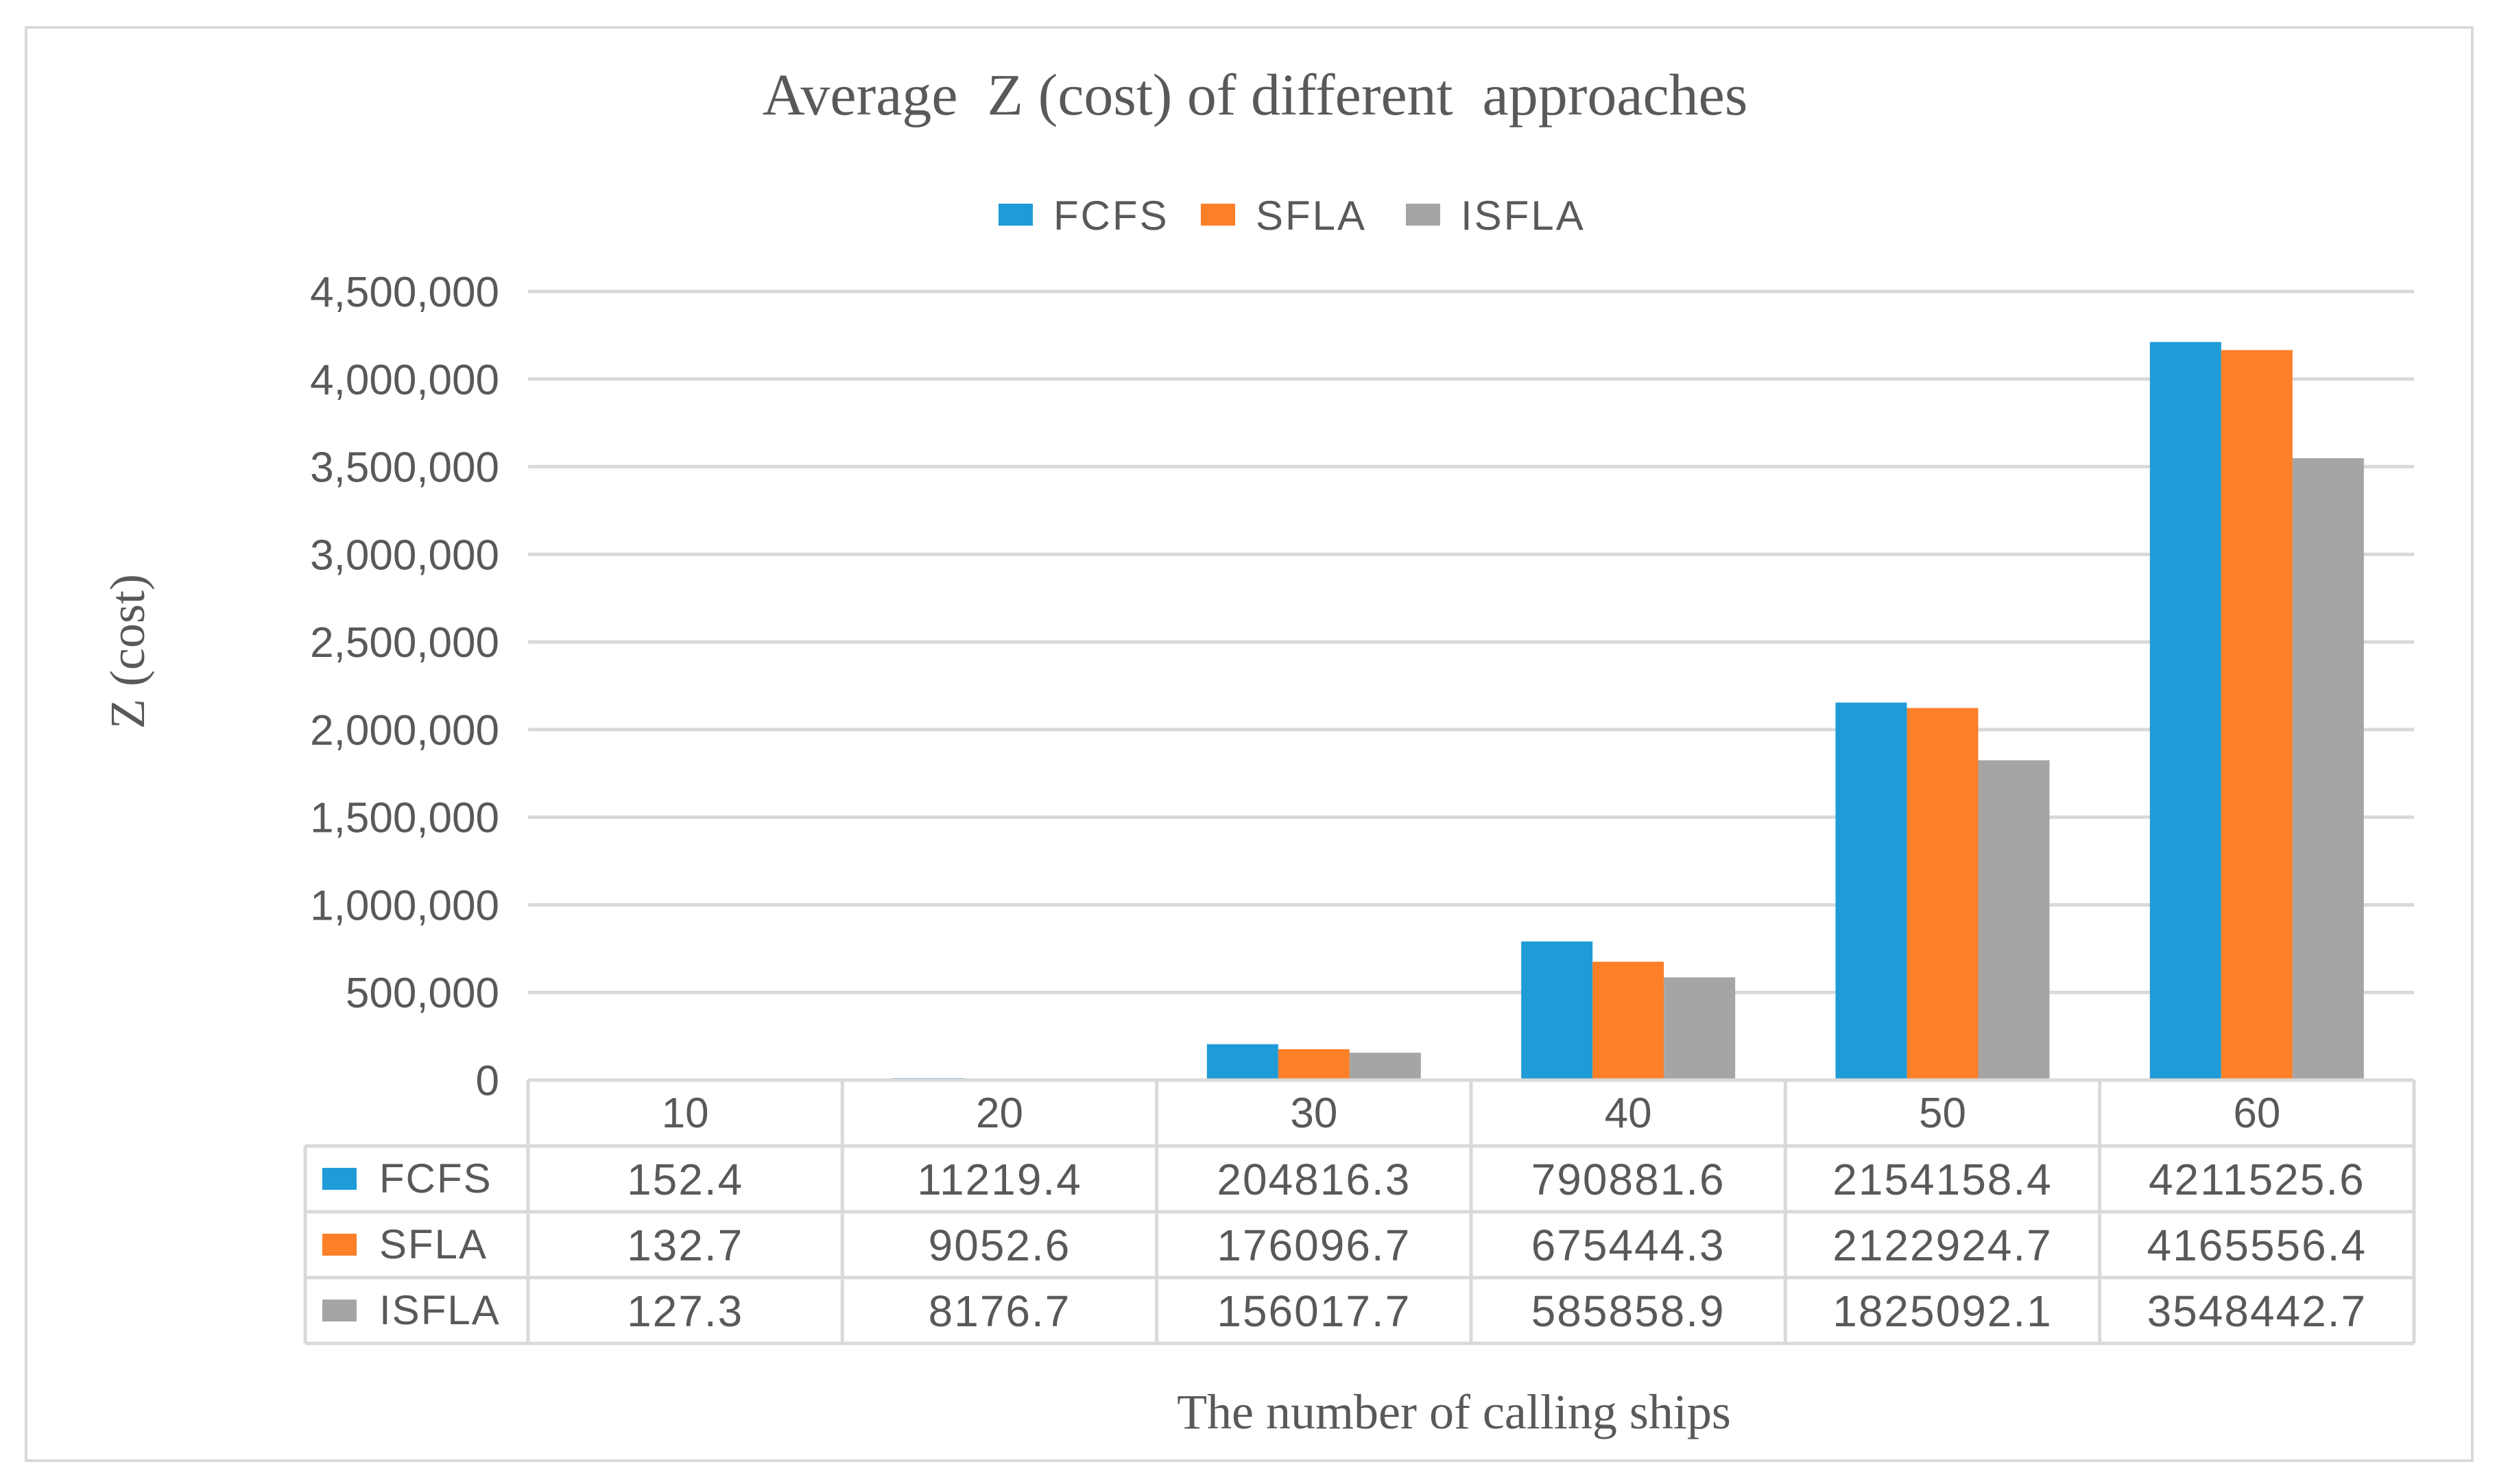 This screenshot has height=1484, width=2497. I want to click on y-tick-label: 2,000,000, so click(404, 730).